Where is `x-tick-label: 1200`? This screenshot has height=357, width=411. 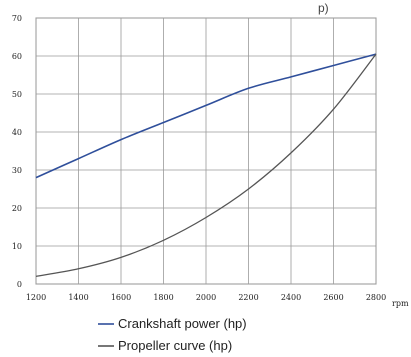 x-tick-label: 1200 is located at coordinates (36, 297).